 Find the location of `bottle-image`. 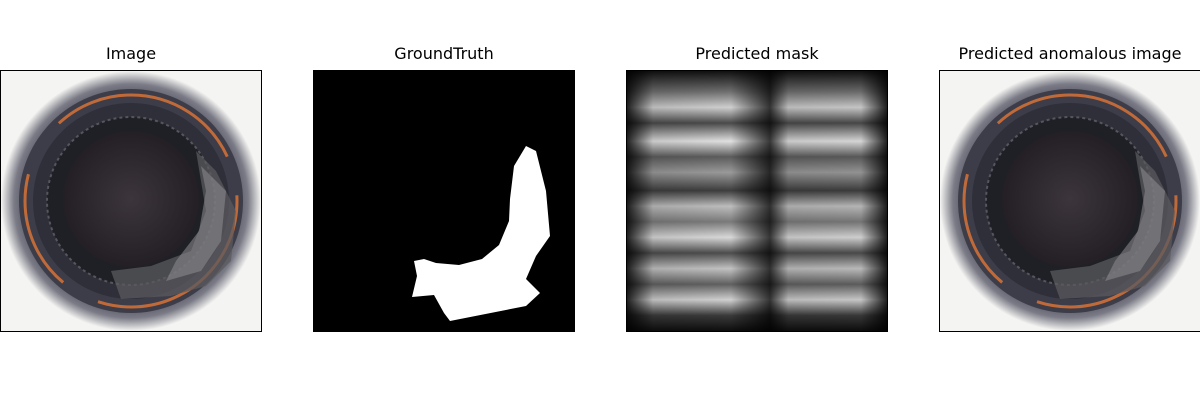

bottle-image is located at coordinates (131, 201).